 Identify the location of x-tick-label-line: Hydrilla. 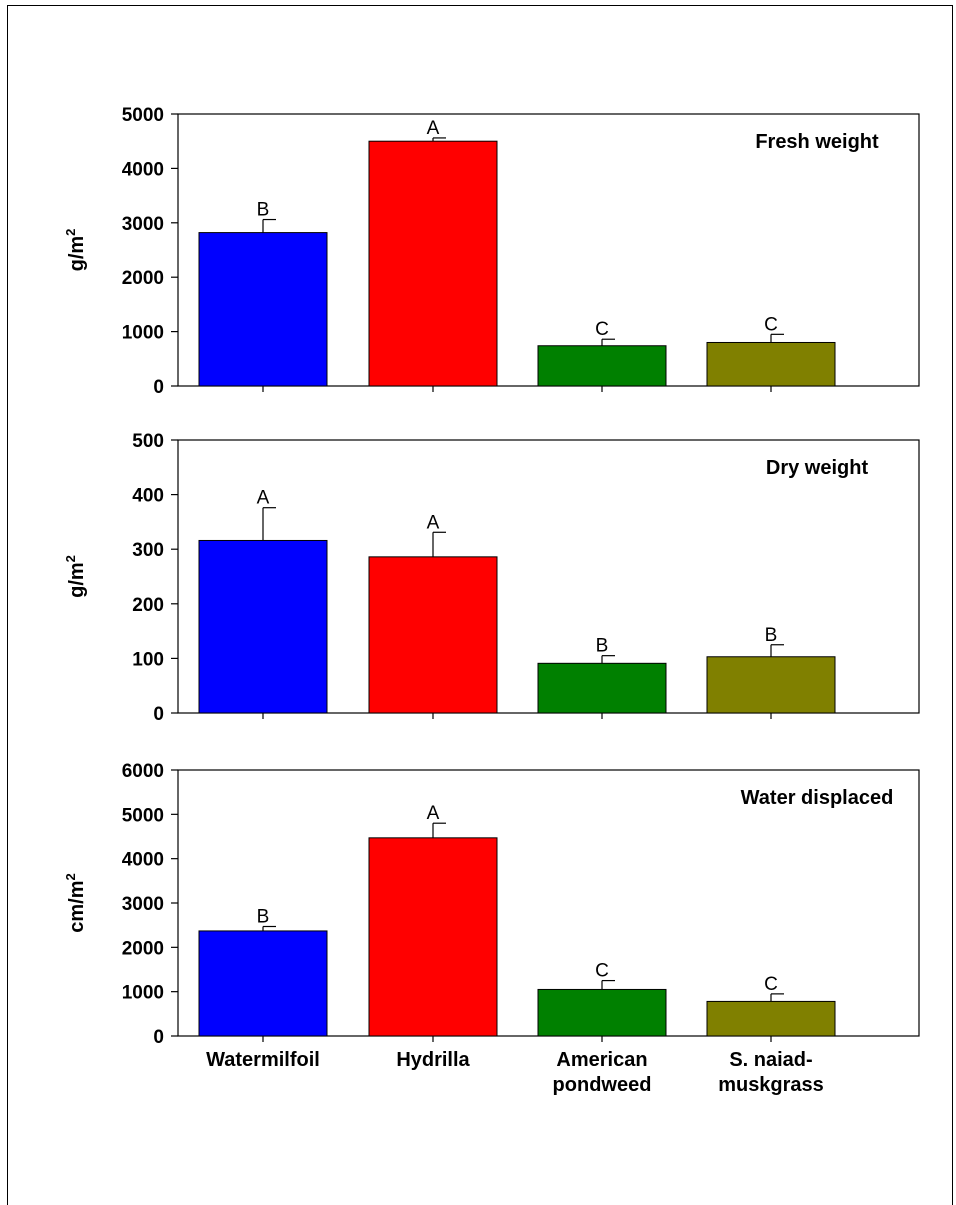
(433, 1060).